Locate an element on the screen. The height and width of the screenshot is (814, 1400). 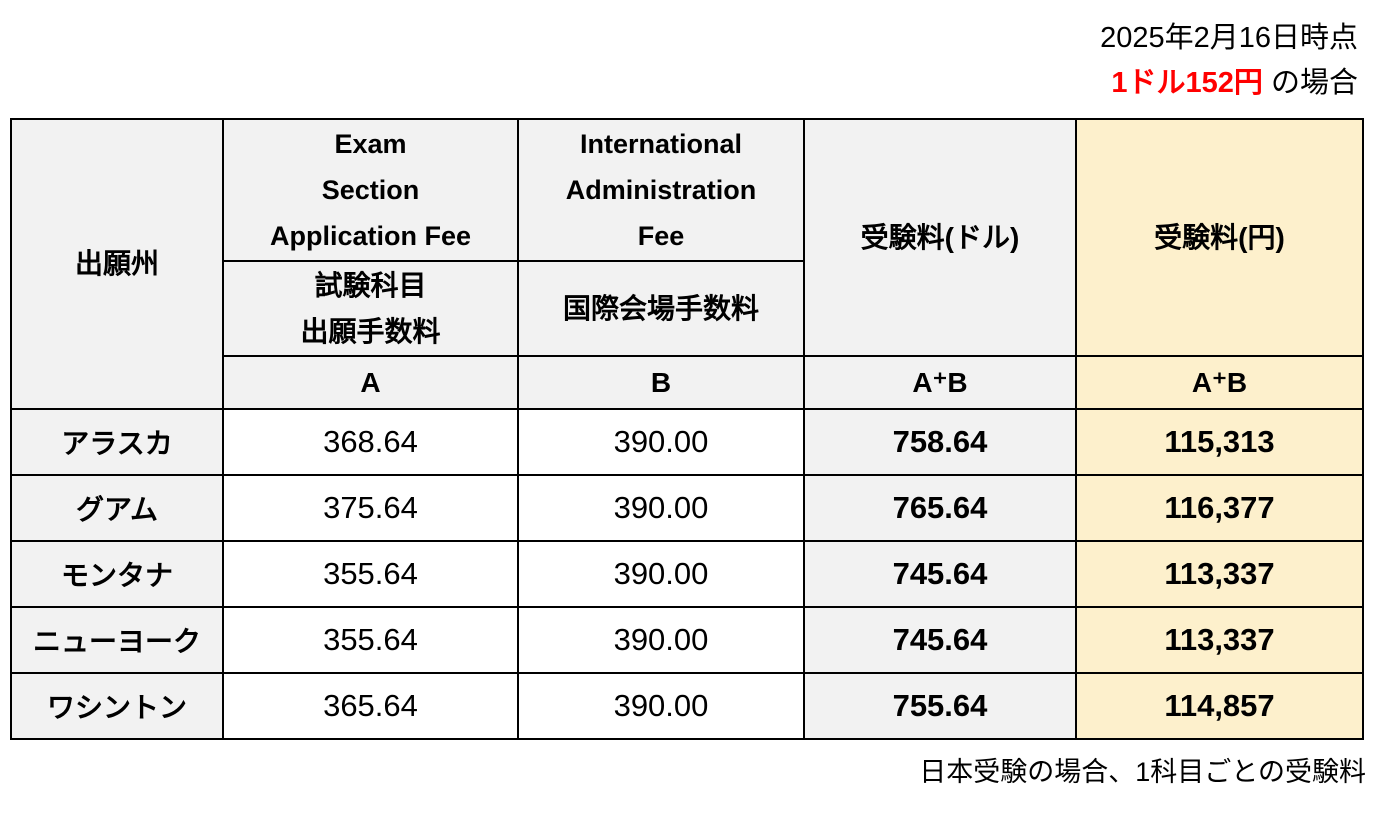
header-state: 出願州 is located at coordinates (117, 264).